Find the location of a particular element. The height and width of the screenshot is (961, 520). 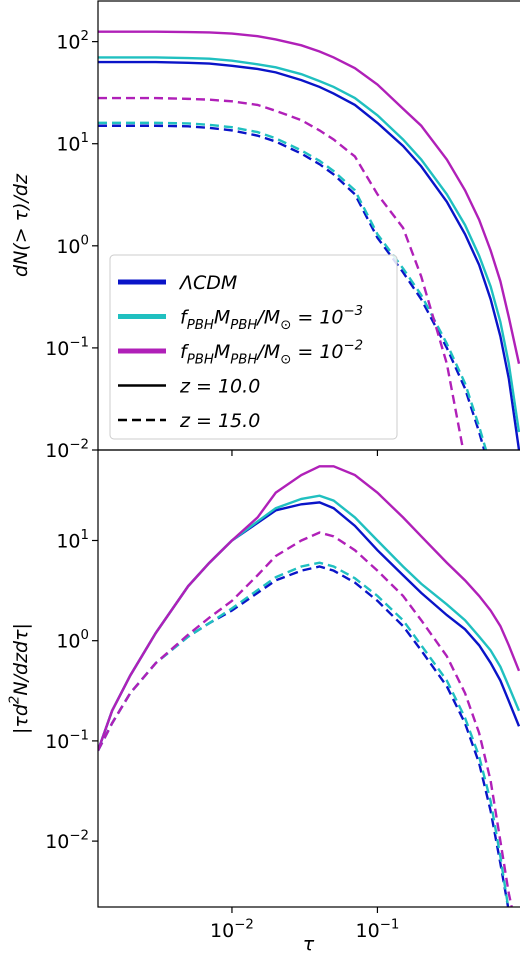

legend-frame is located at coordinates (253, 347).